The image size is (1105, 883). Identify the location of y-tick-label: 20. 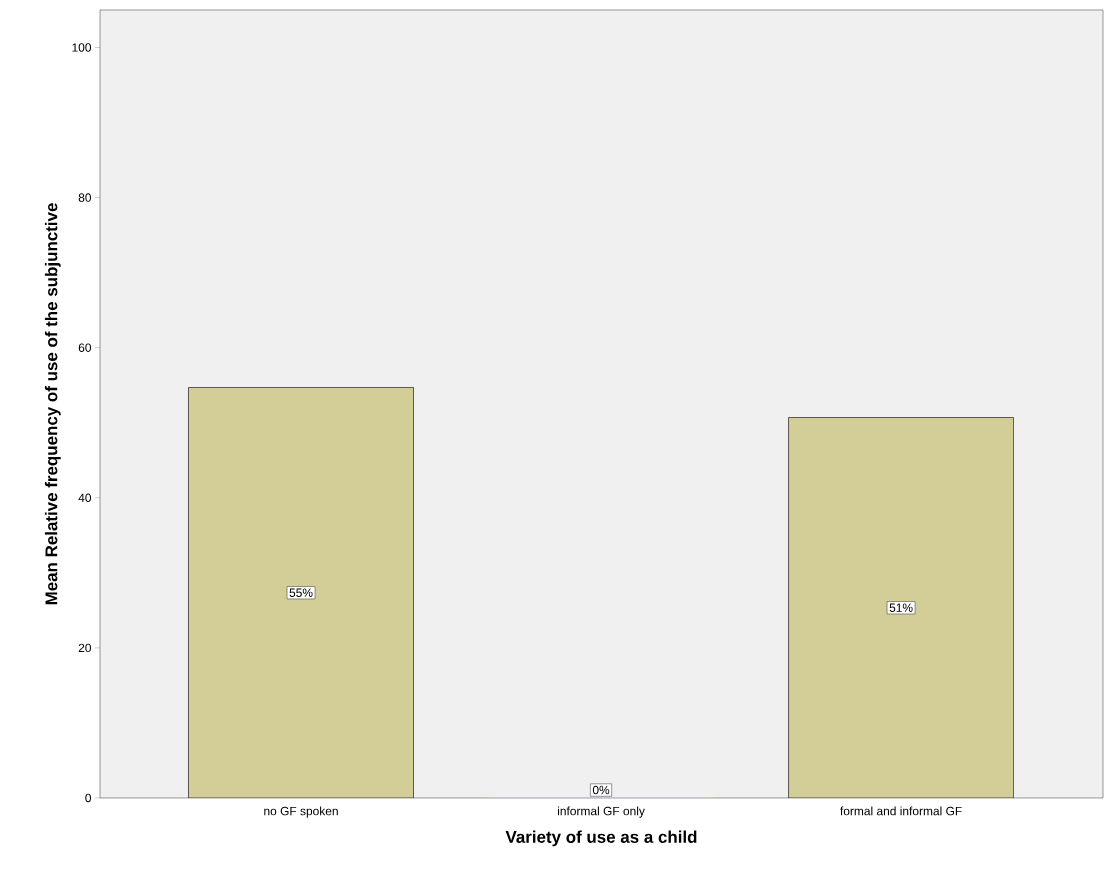
(85, 648).